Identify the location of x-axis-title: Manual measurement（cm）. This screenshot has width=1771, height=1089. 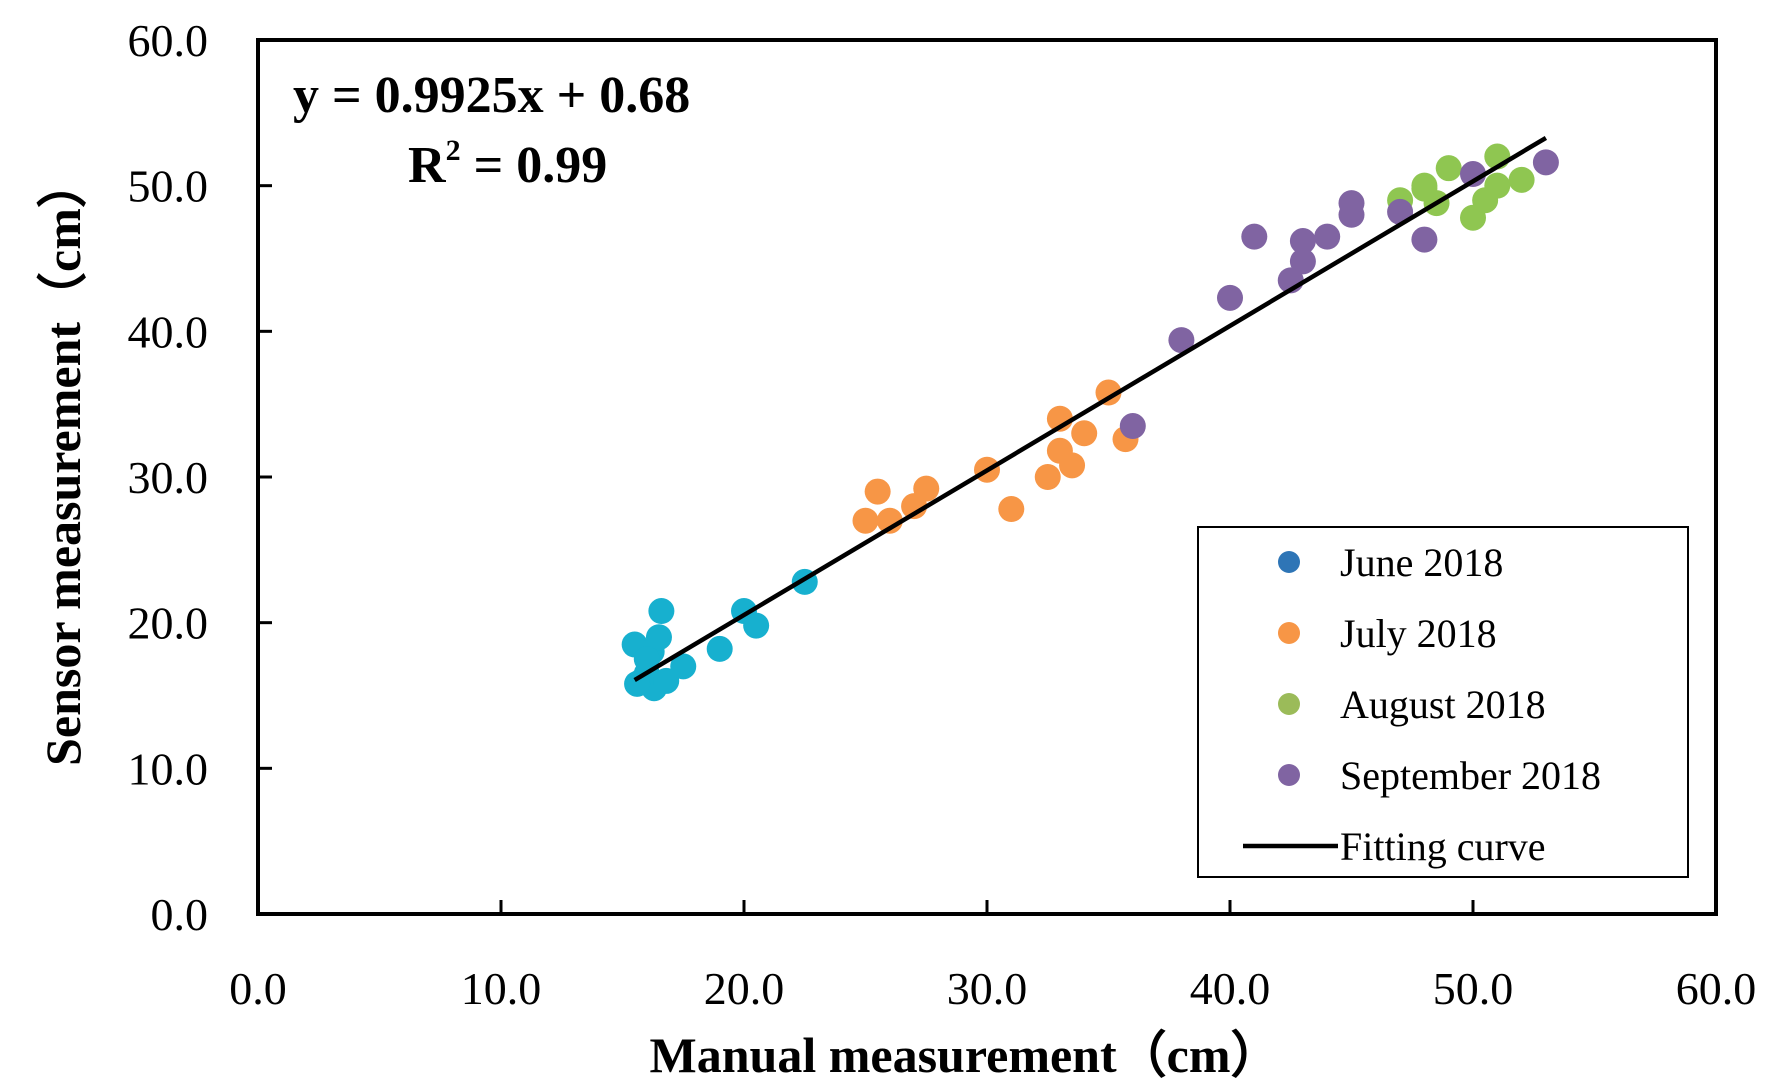
(965, 1055).